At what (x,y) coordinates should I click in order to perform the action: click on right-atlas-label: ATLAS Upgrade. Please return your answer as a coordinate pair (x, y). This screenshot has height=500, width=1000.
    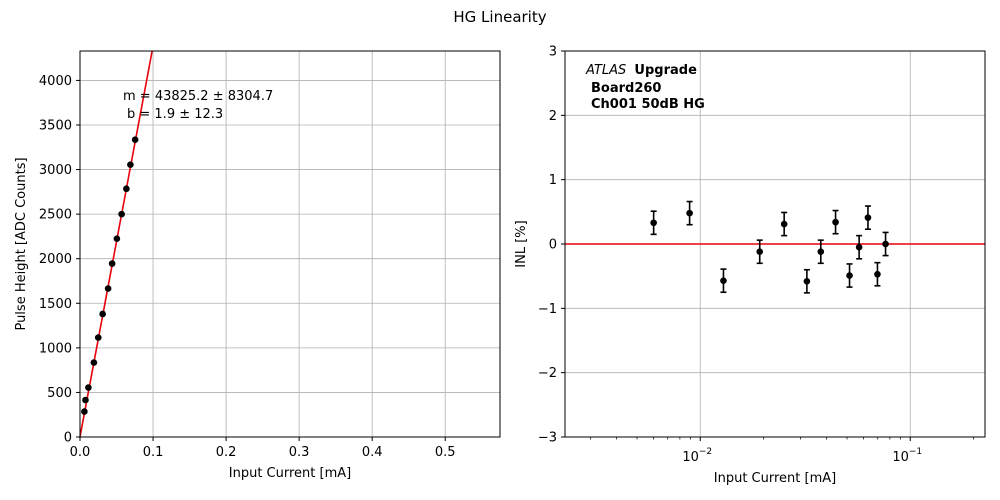
    Looking at the image, I should click on (641, 70).